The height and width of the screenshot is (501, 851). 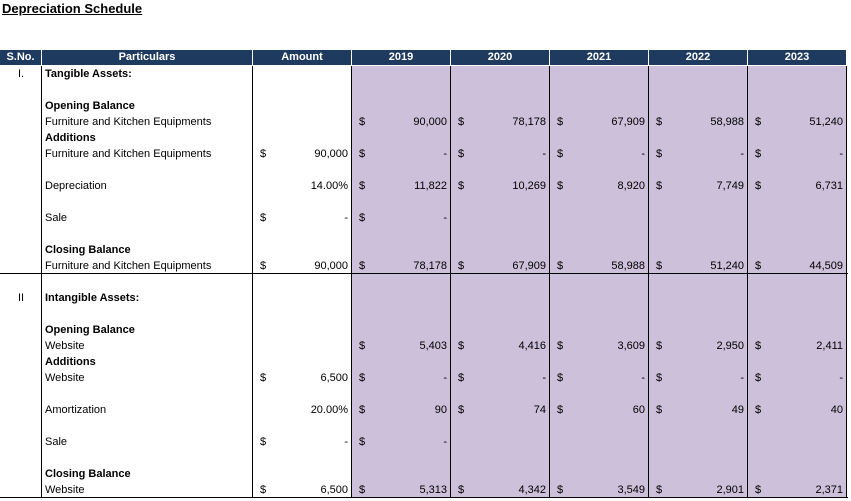 What do you see at coordinates (88, 74) in the screenshot?
I see `row-heading: Tangible Assets:` at bounding box center [88, 74].